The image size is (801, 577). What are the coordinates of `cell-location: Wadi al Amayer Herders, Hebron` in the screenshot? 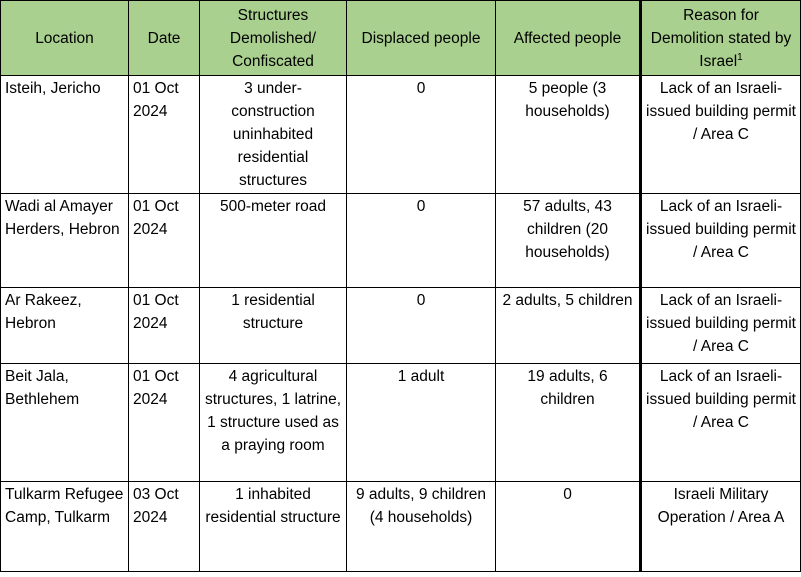 It's located at (64, 240).